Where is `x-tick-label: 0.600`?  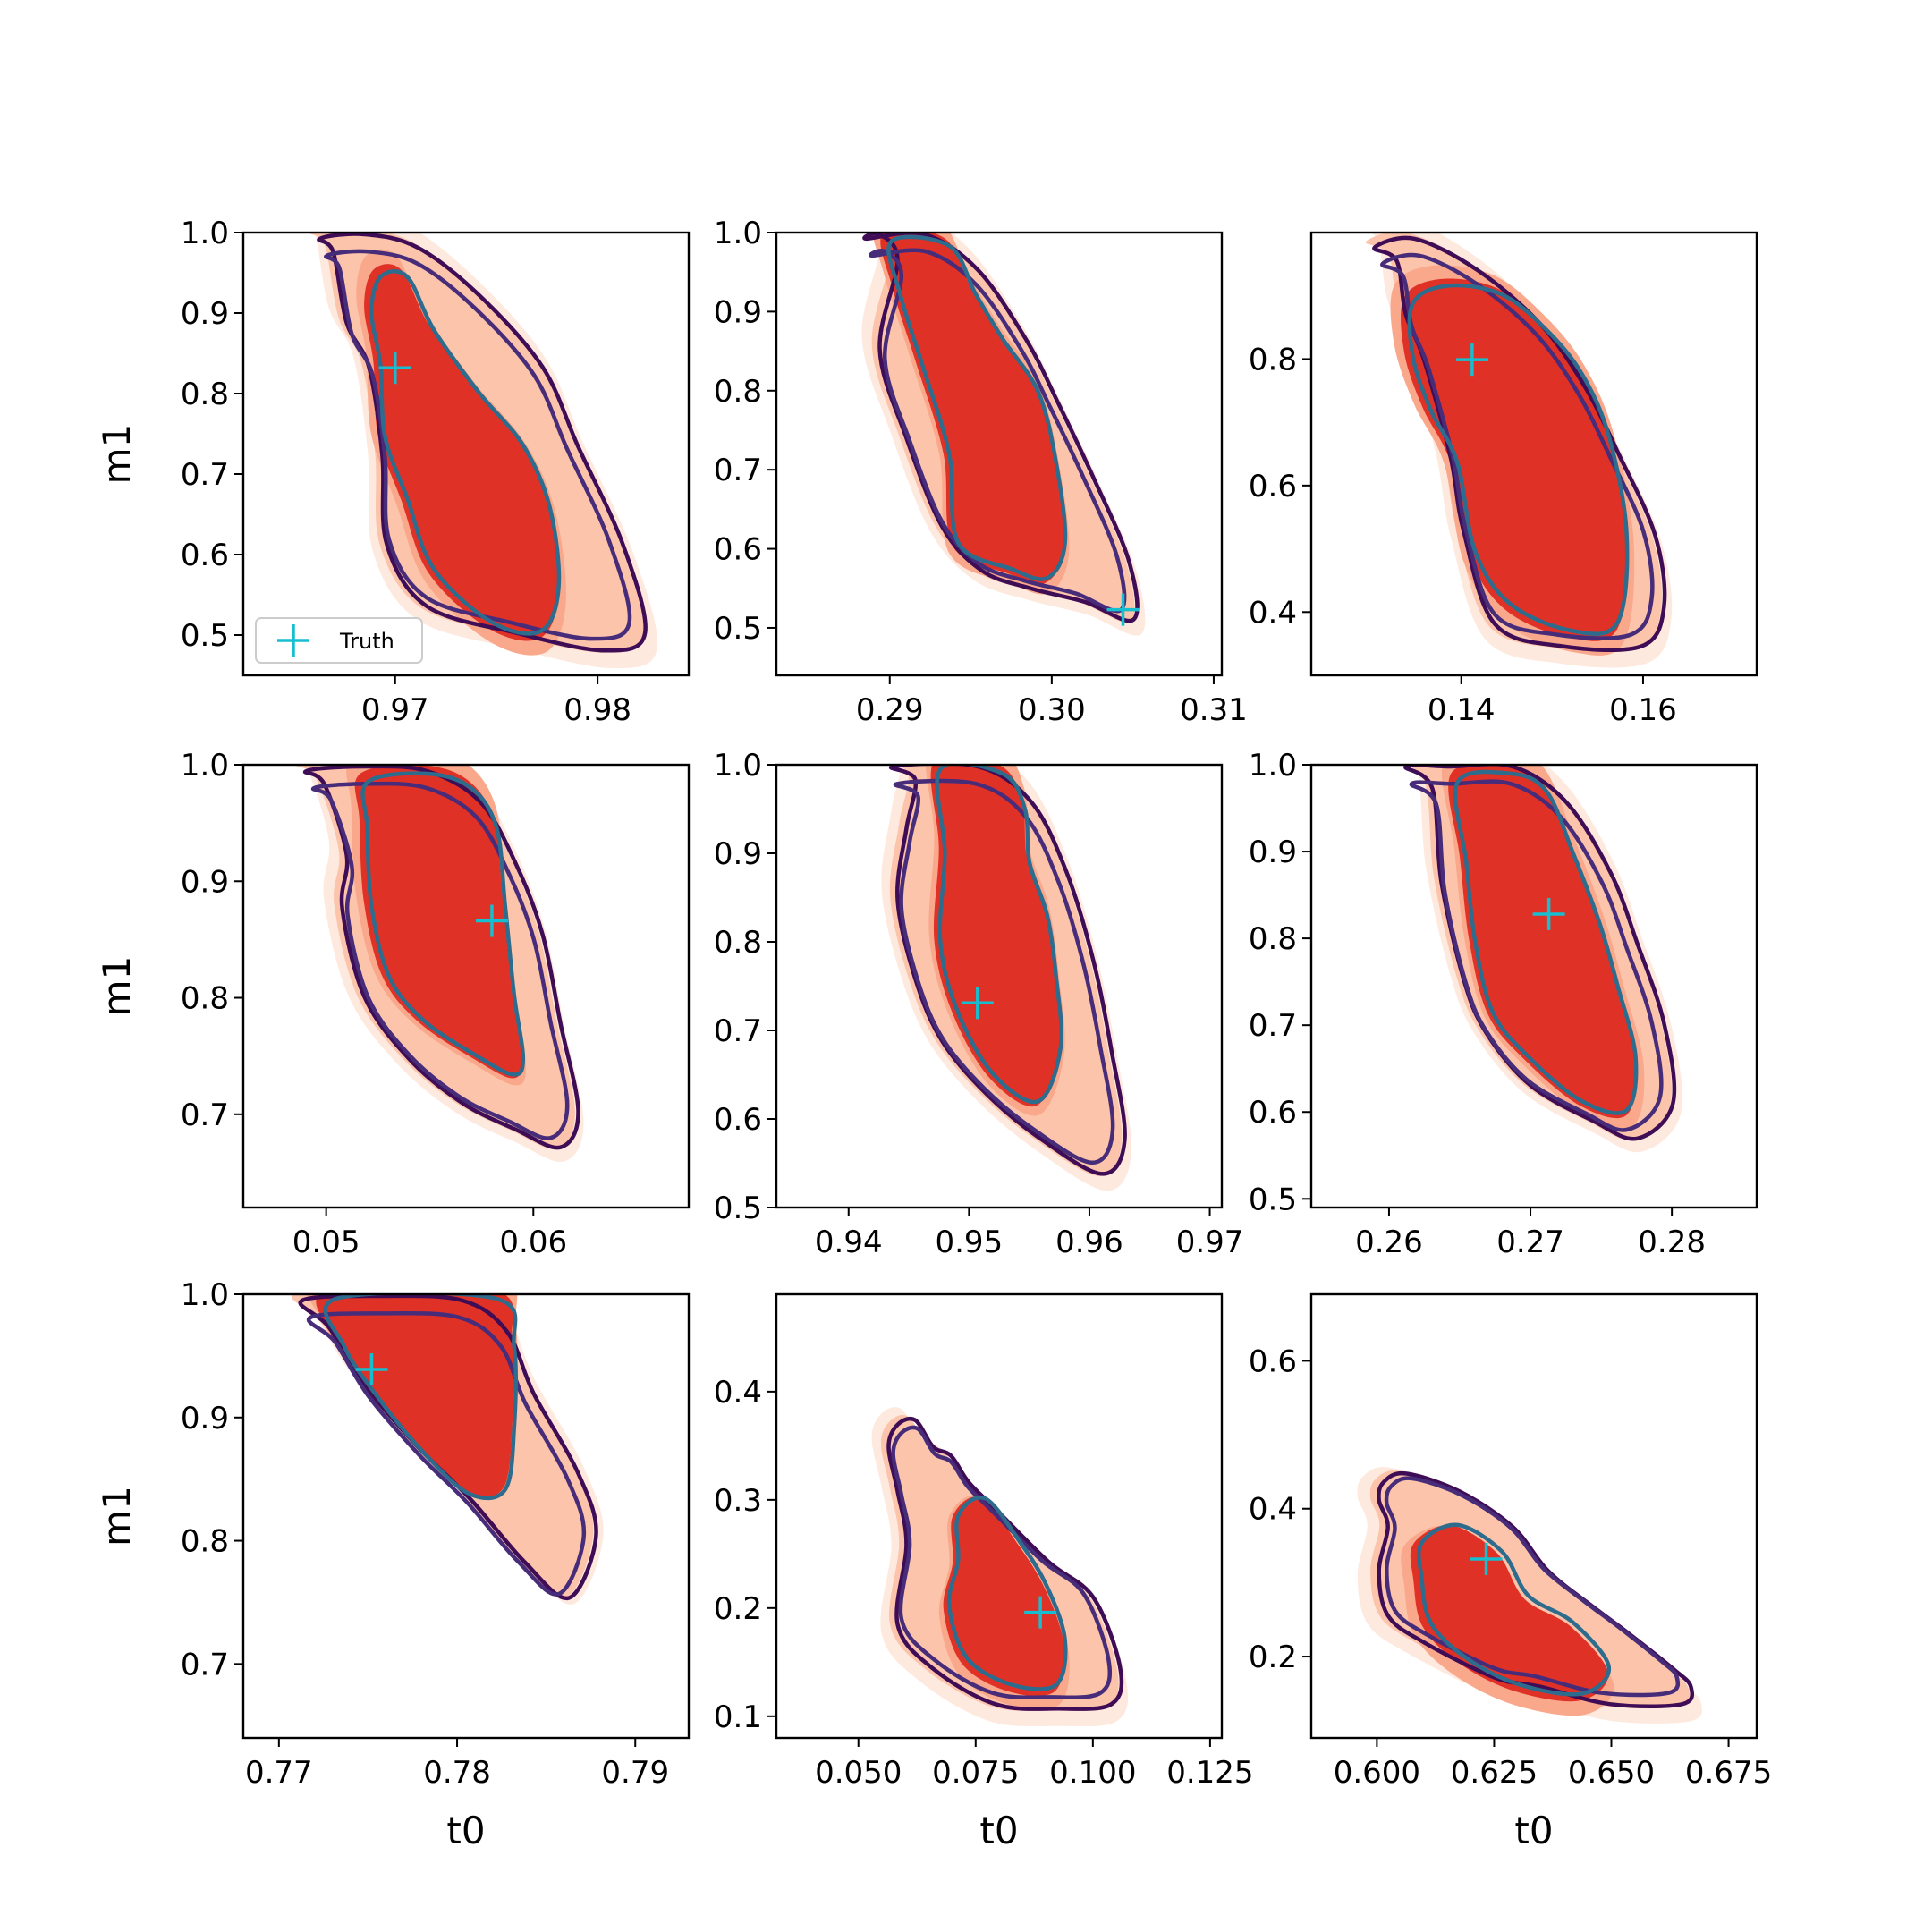
x-tick-label: 0.600 is located at coordinates (1377, 1773).